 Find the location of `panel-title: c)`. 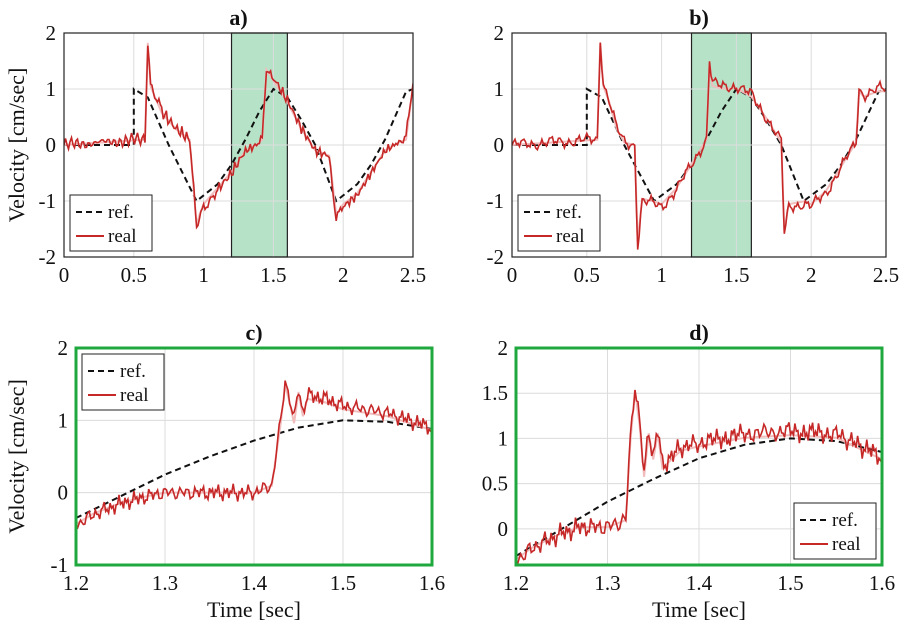

panel-title: c) is located at coordinates (253, 332).